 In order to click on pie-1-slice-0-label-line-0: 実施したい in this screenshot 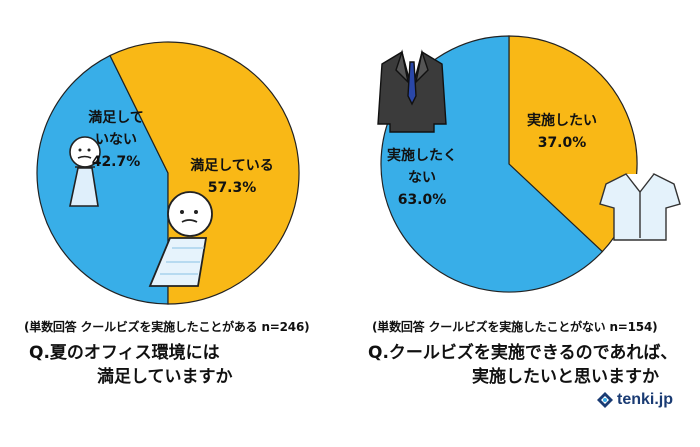, I will do `click(562, 120)`.